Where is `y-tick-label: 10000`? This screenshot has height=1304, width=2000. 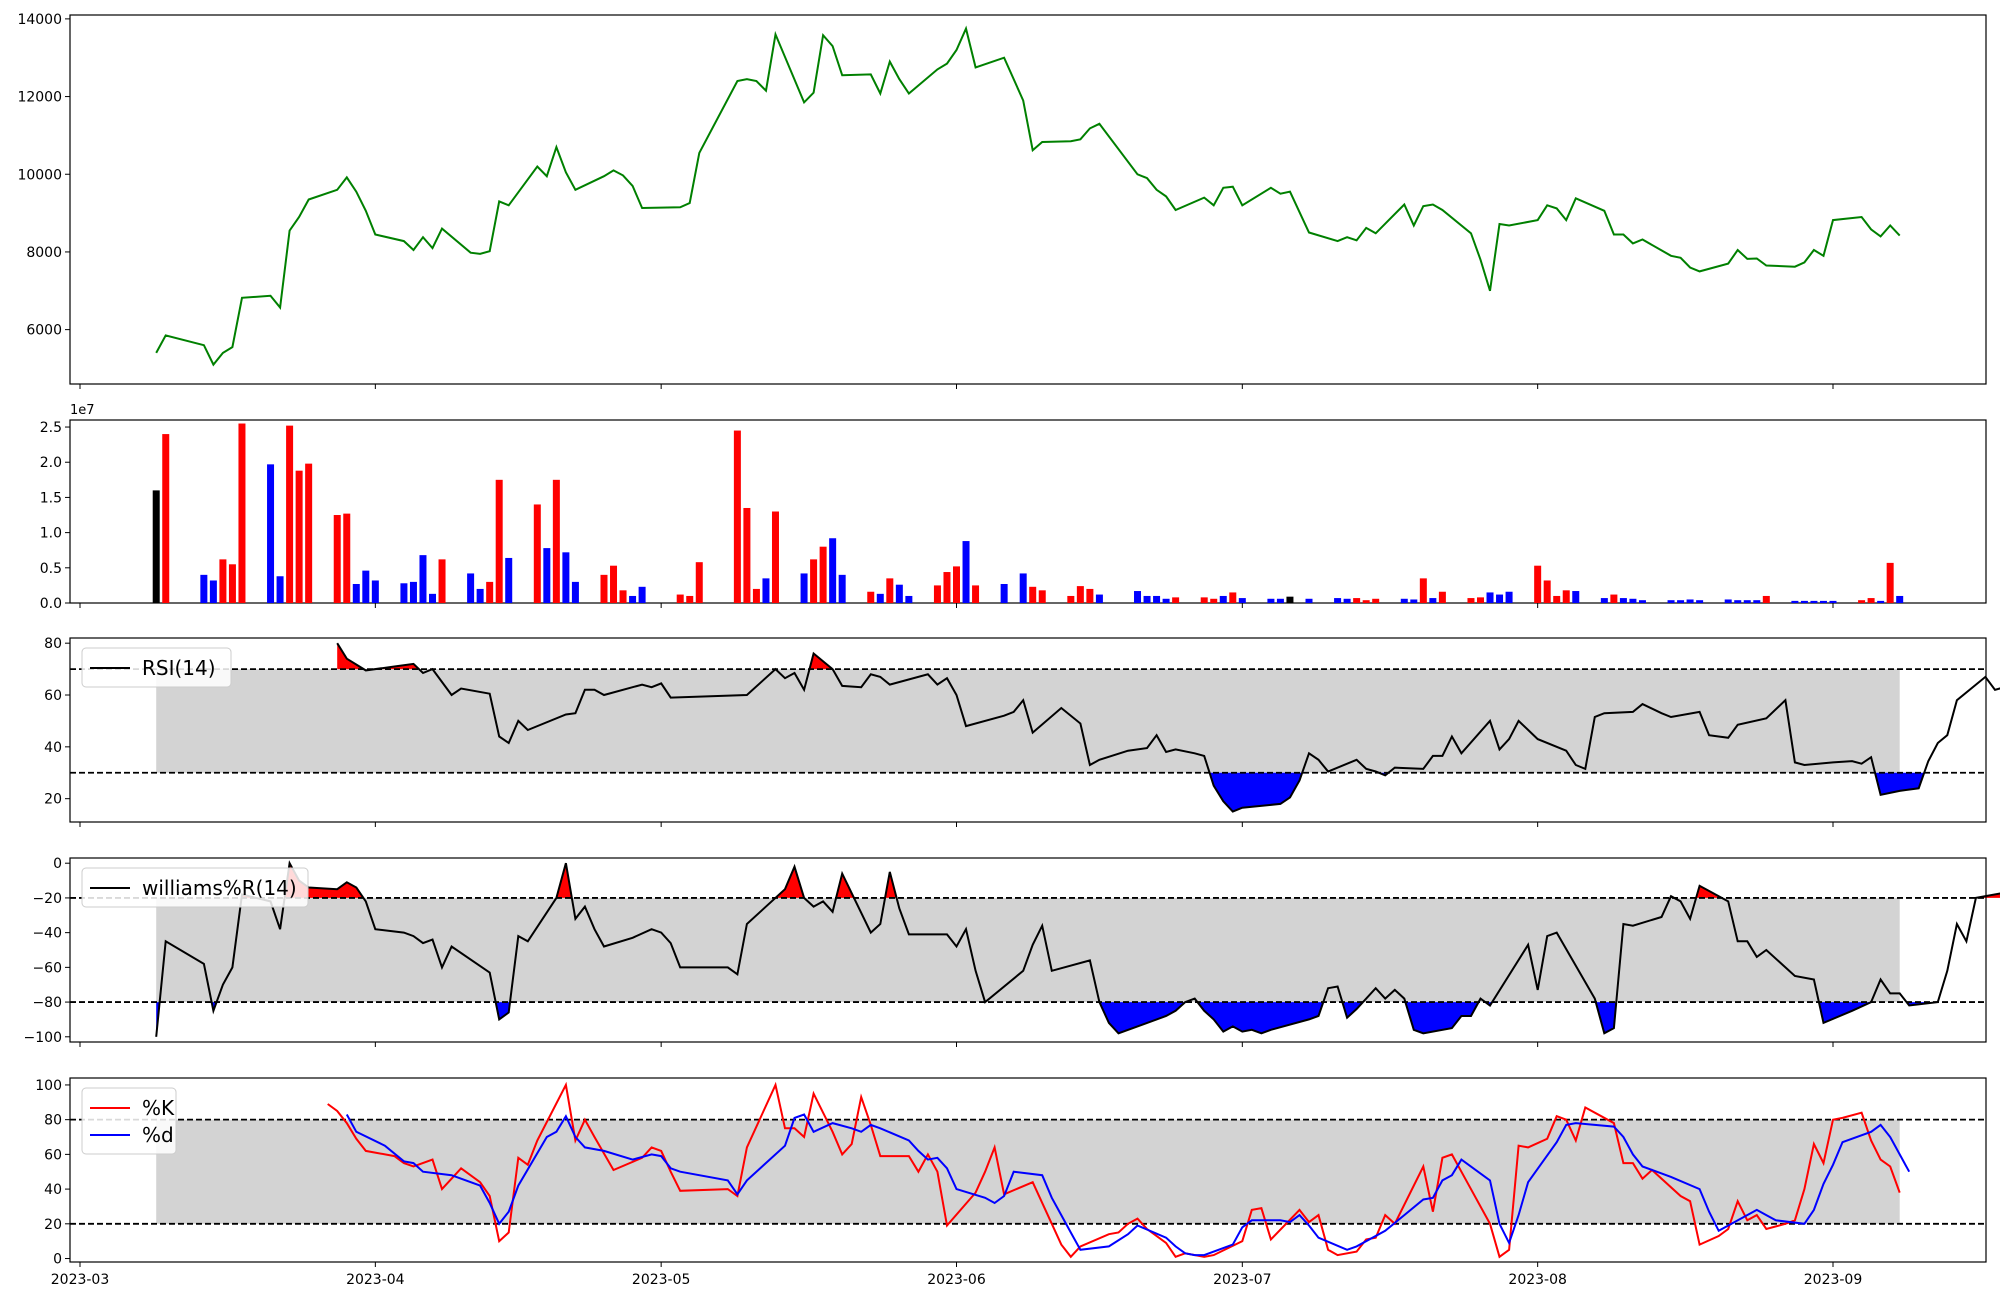 y-tick-label: 10000 is located at coordinates (39, 175).